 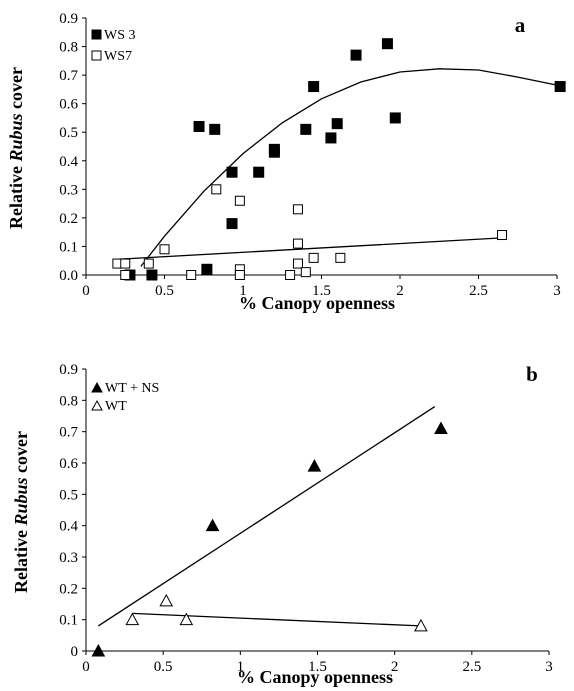 I want to click on panel-a-y-tick-label: 0.1, so click(x=68, y=247).